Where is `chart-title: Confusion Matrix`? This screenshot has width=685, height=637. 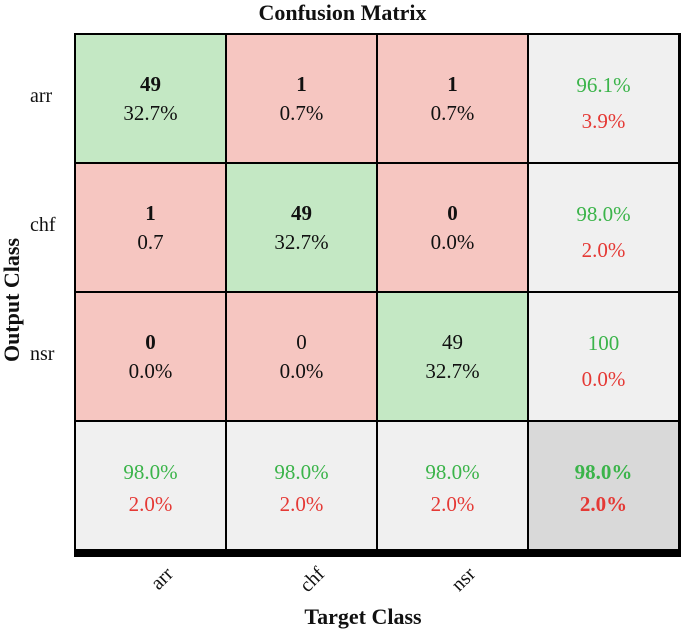 chart-title: Confusion Matrix is located at coordinates (342, 12).